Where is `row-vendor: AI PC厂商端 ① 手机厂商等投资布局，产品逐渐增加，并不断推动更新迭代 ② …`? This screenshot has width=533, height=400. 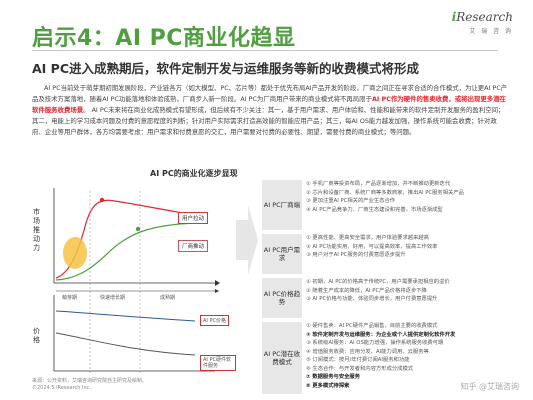 row-vendor: AI PC厂商端 ① 手机厂商等投资布局，产品逐渐增加，并不断推动更新迭代 ② … is located at coordinates (388, 205).